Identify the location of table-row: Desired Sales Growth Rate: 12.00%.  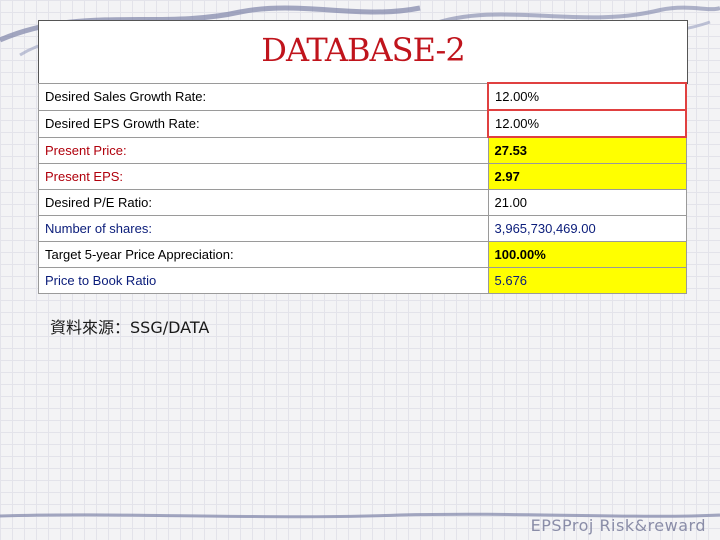
(362, 96).